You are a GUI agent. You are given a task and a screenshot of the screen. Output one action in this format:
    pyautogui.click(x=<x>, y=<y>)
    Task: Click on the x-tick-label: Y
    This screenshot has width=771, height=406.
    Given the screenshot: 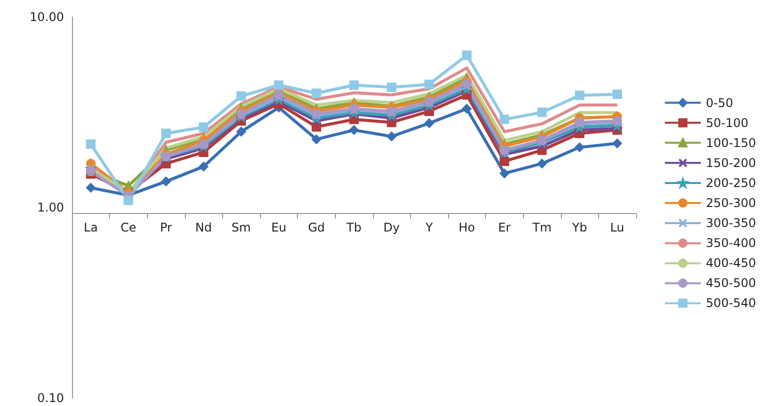 What is the action you would take?
    pyautogui.click(x=429, y=227)
    